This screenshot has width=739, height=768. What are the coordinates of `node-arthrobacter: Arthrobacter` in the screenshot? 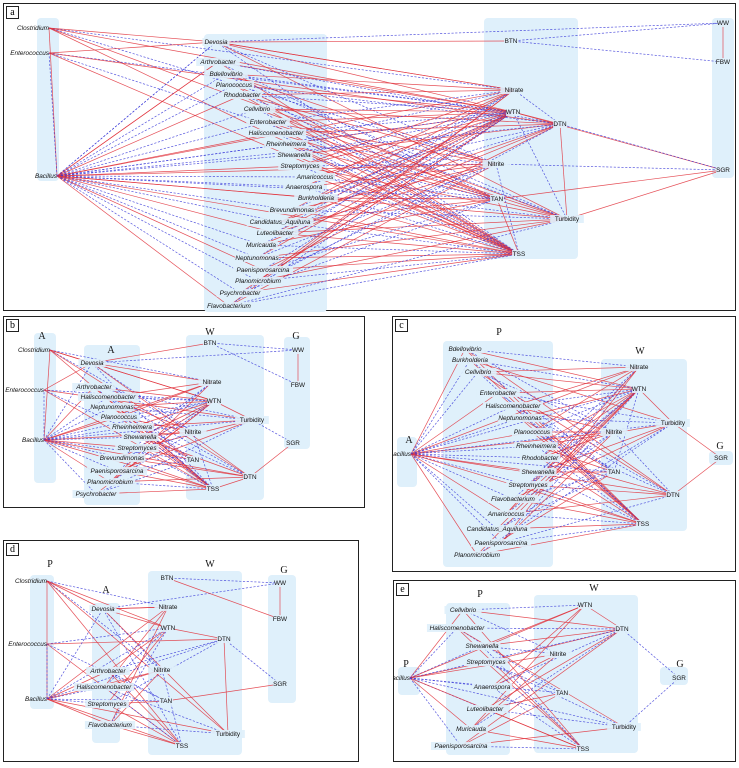 It's located at (93, 387).